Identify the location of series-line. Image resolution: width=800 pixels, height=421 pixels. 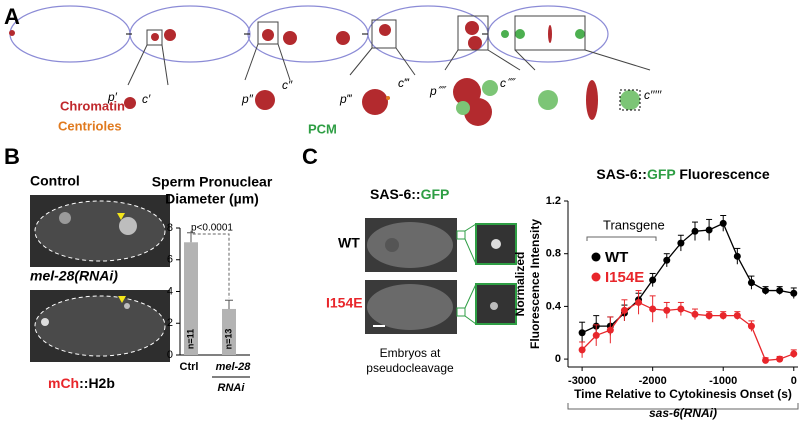
(687, 331).